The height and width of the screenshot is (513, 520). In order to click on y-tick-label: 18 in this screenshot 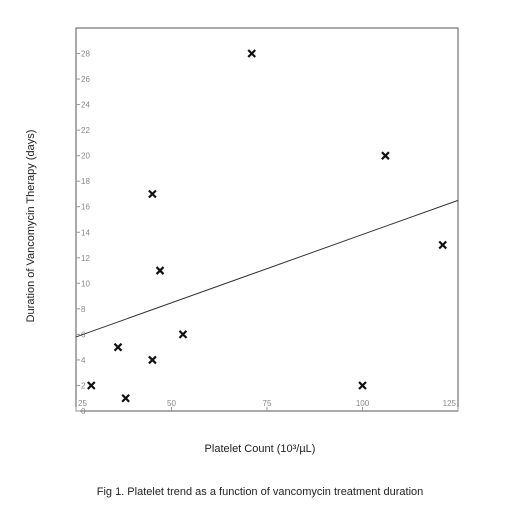, I will do `click(85, 181)`.